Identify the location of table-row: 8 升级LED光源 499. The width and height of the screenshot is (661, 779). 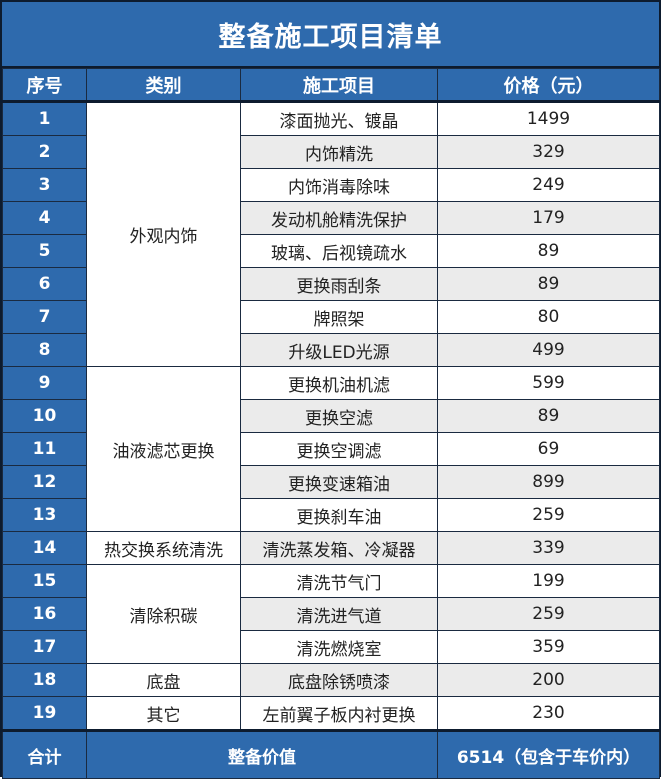
(331, 350).